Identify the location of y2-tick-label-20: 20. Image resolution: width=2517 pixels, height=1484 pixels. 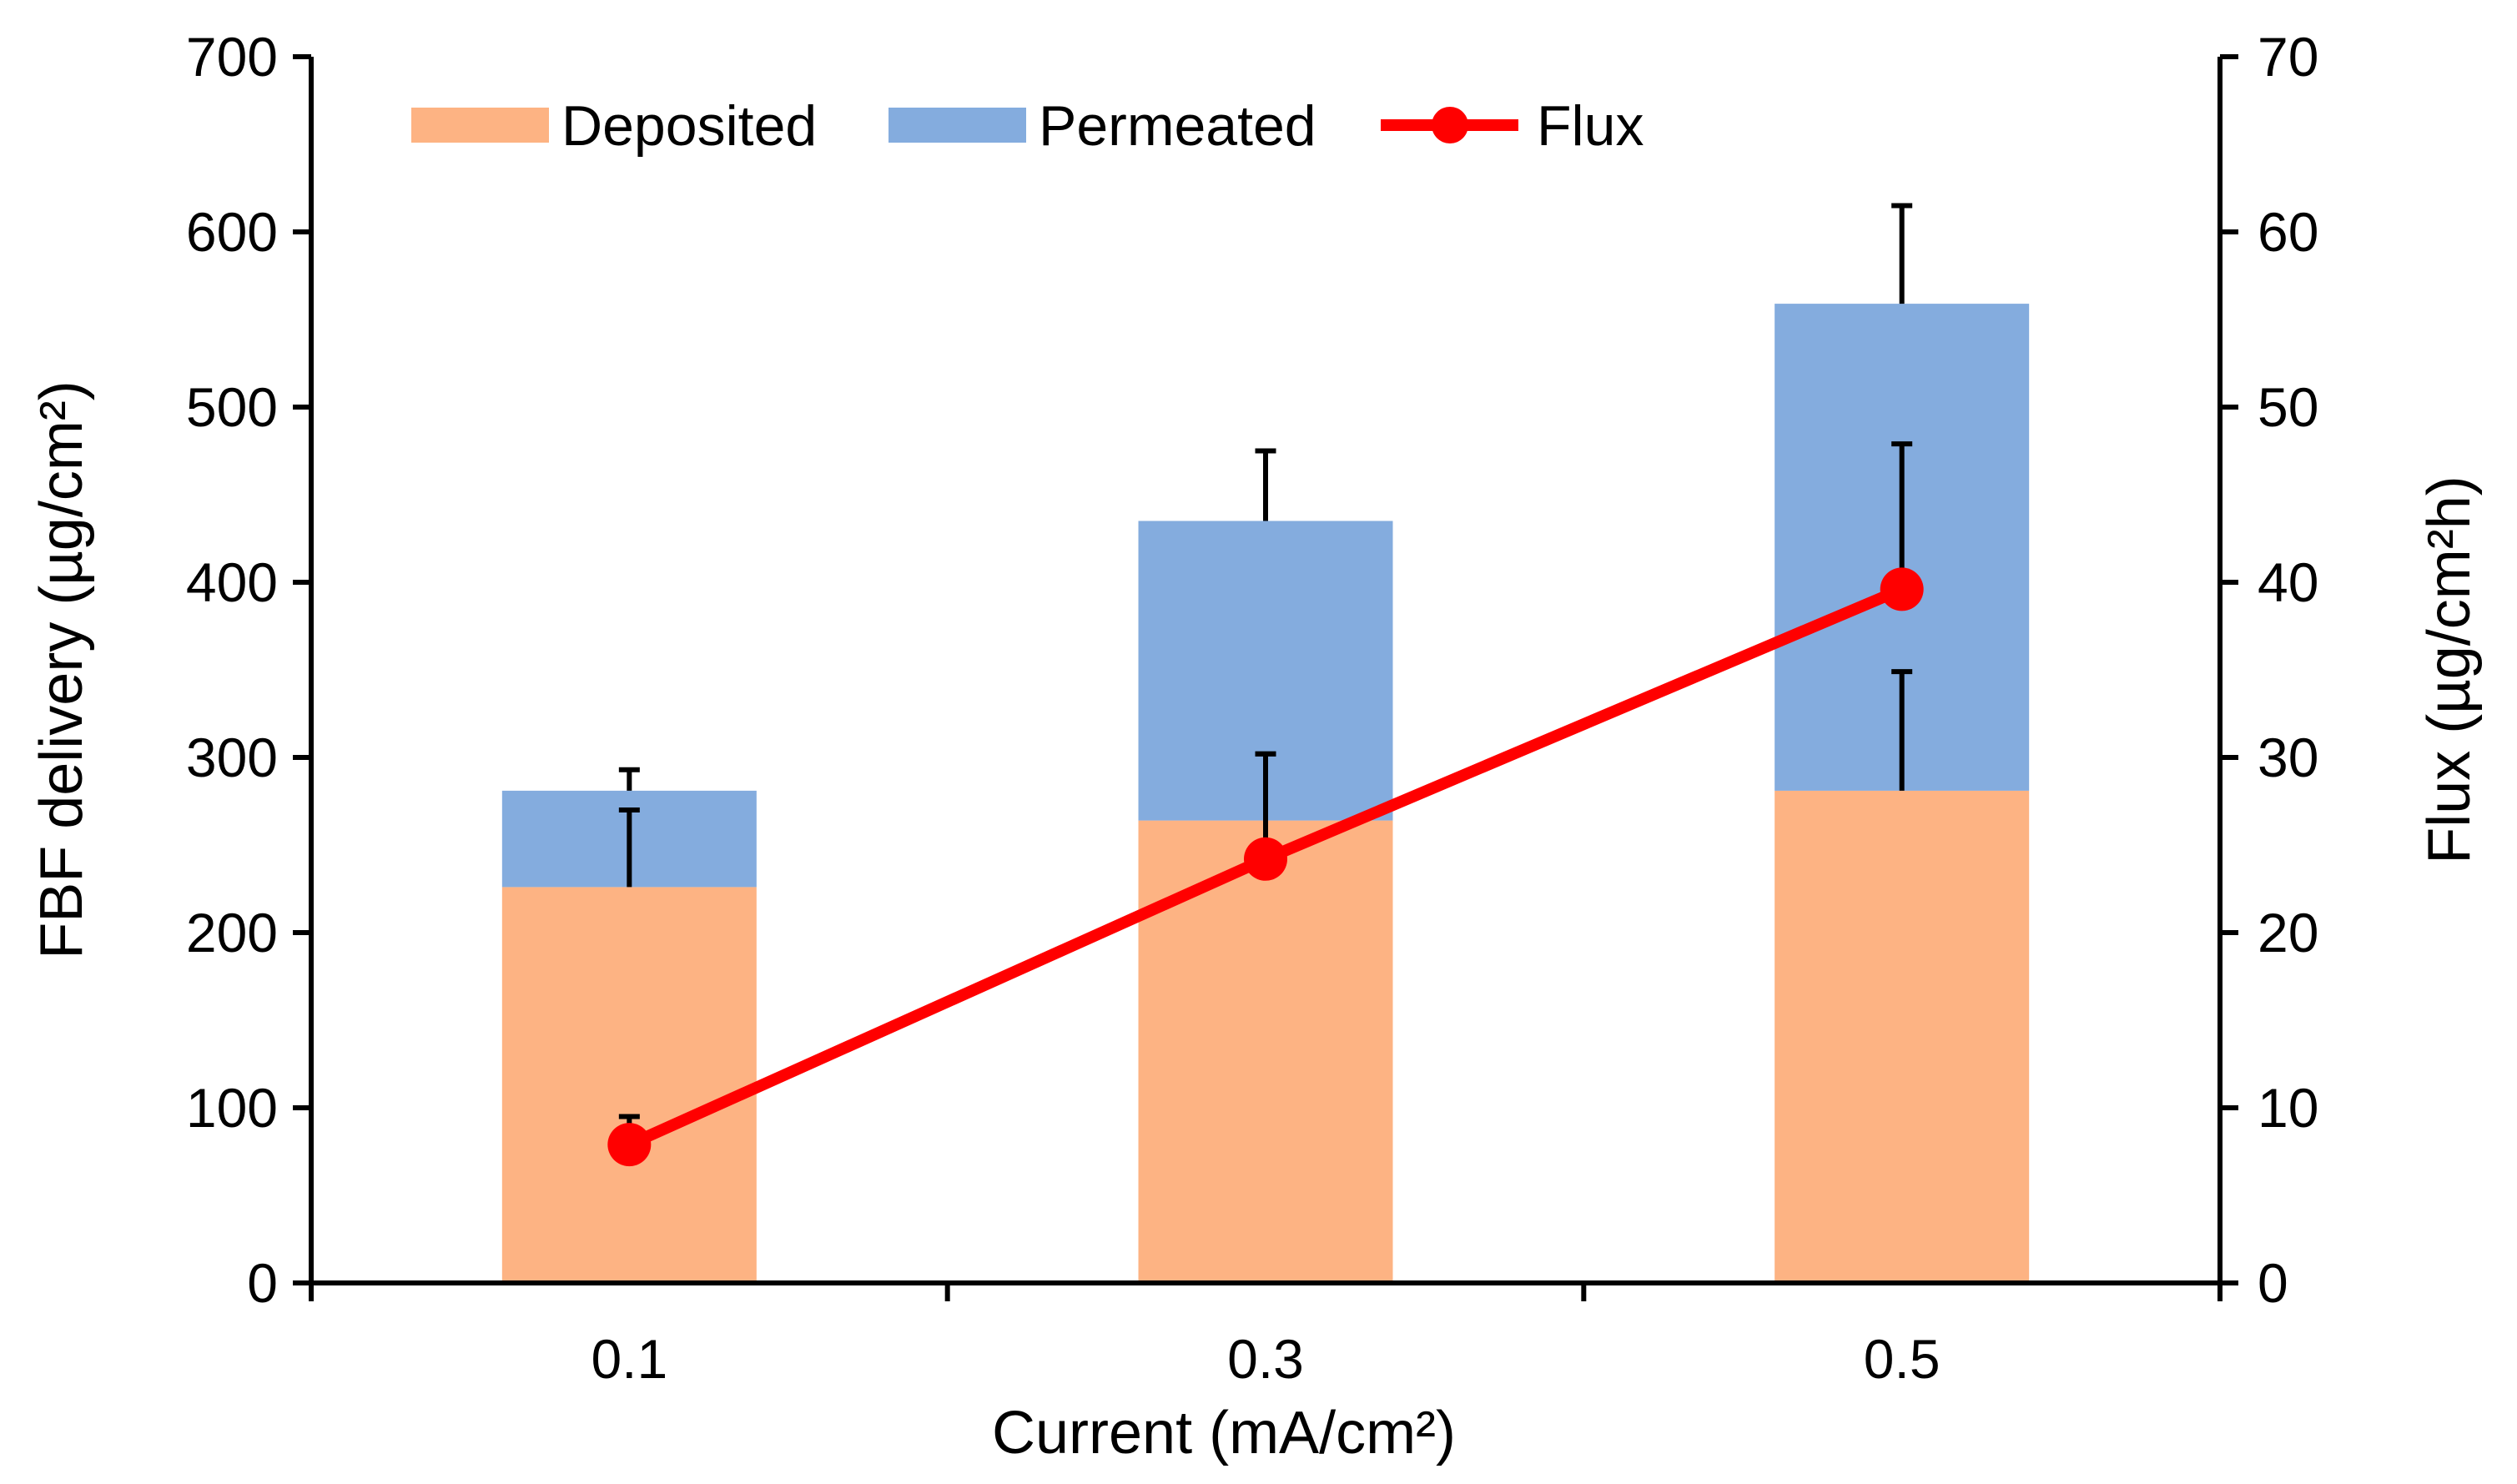
(2288, 932).